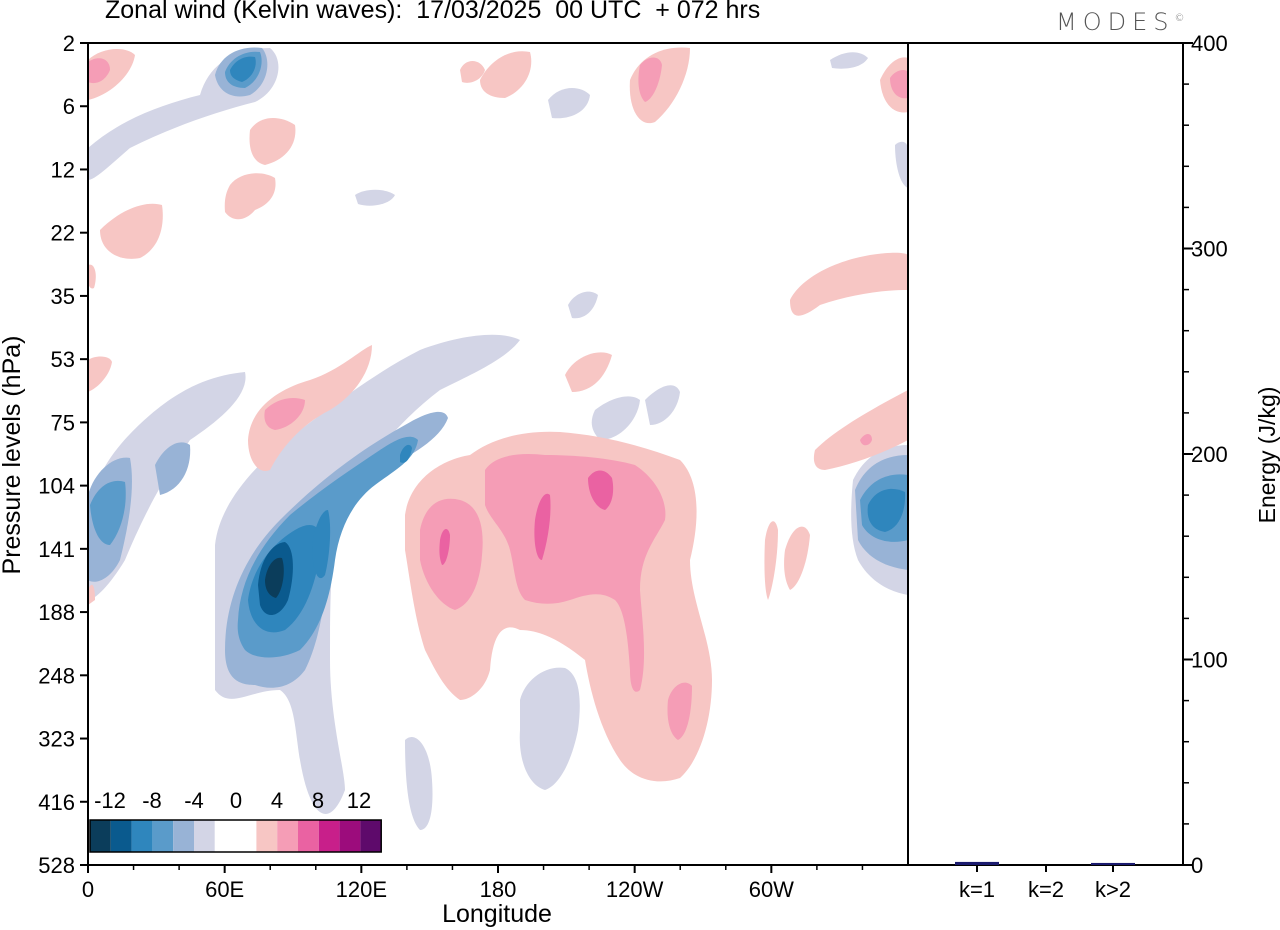  What do you see at coordinates (69, 43) in the screenshot?
I see `y-tick-label: 2` at bounding box center [69, 43].